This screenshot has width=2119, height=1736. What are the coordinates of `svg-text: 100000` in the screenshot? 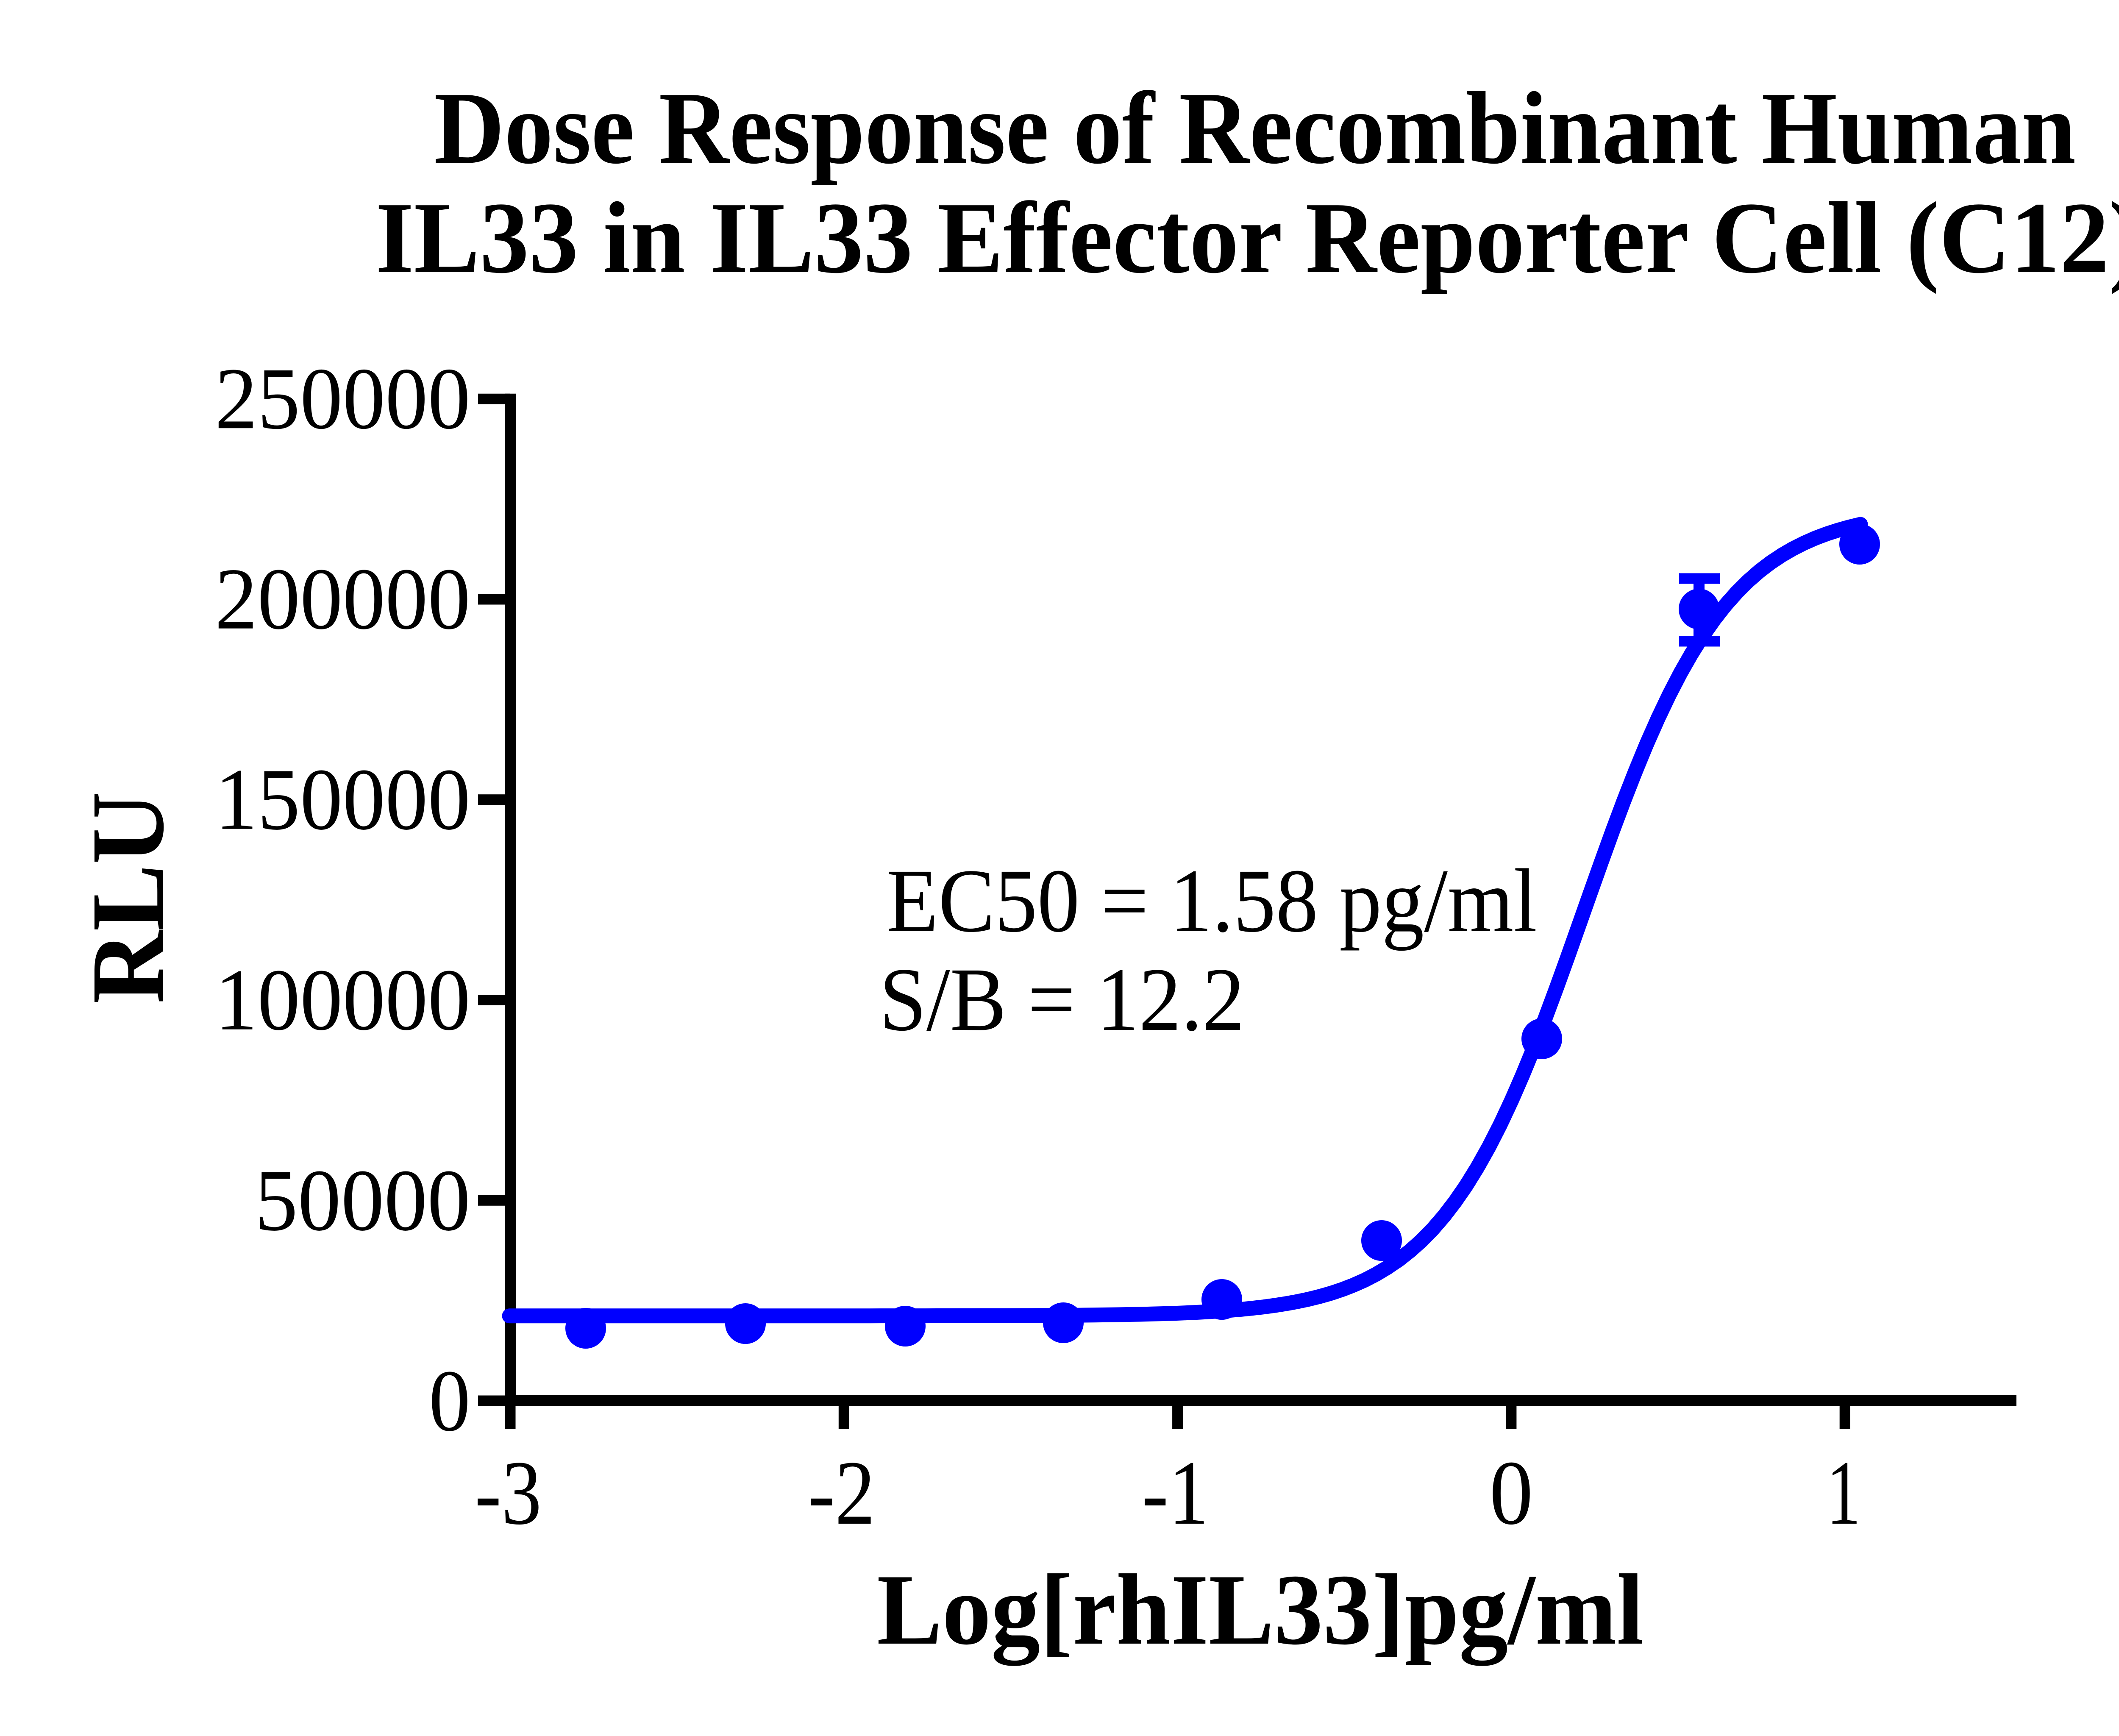 It's located at (343, 1000).